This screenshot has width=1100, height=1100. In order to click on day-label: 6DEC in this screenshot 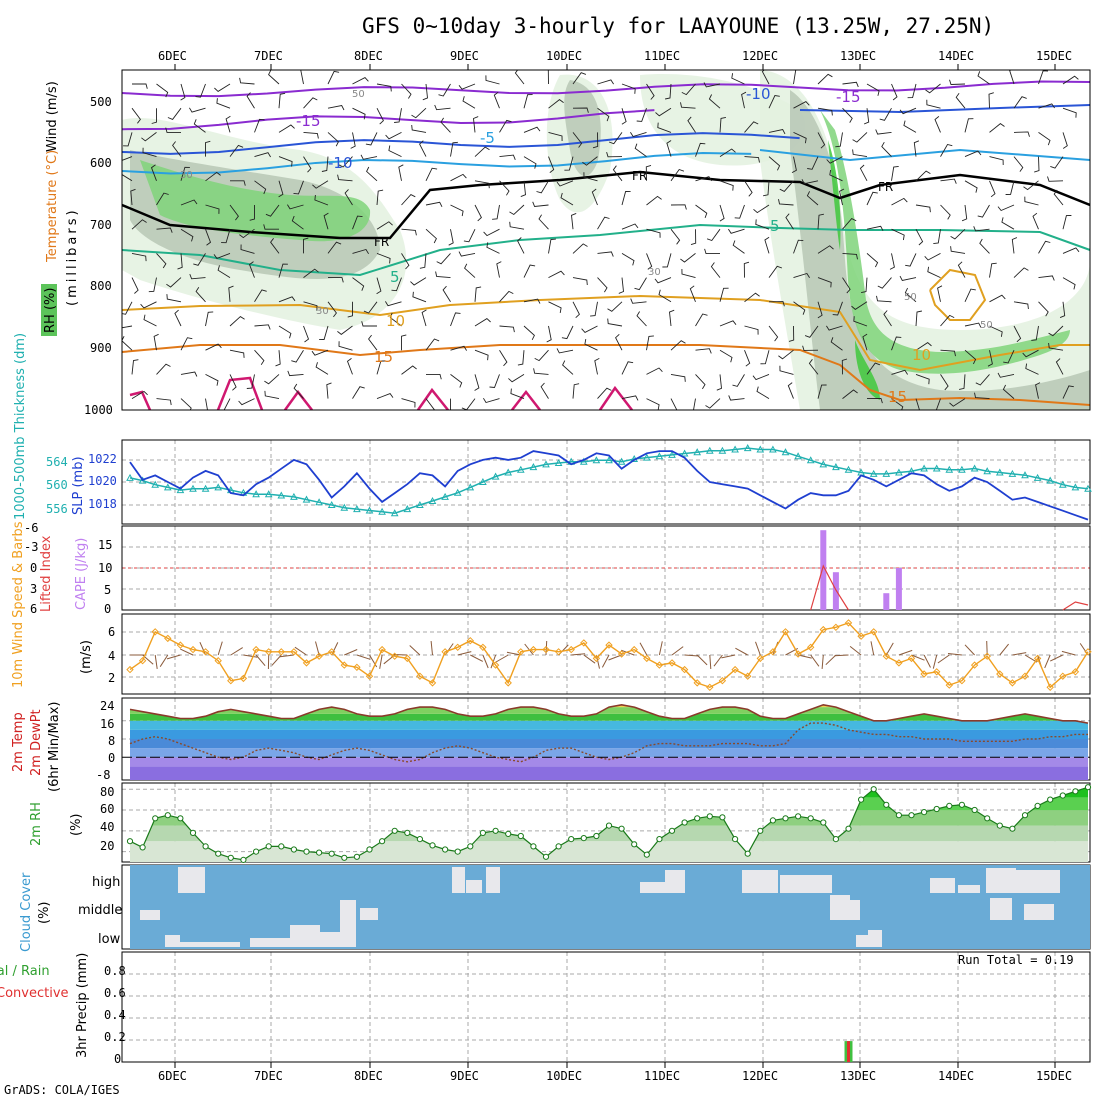, I will do `click(172, 1076)`.